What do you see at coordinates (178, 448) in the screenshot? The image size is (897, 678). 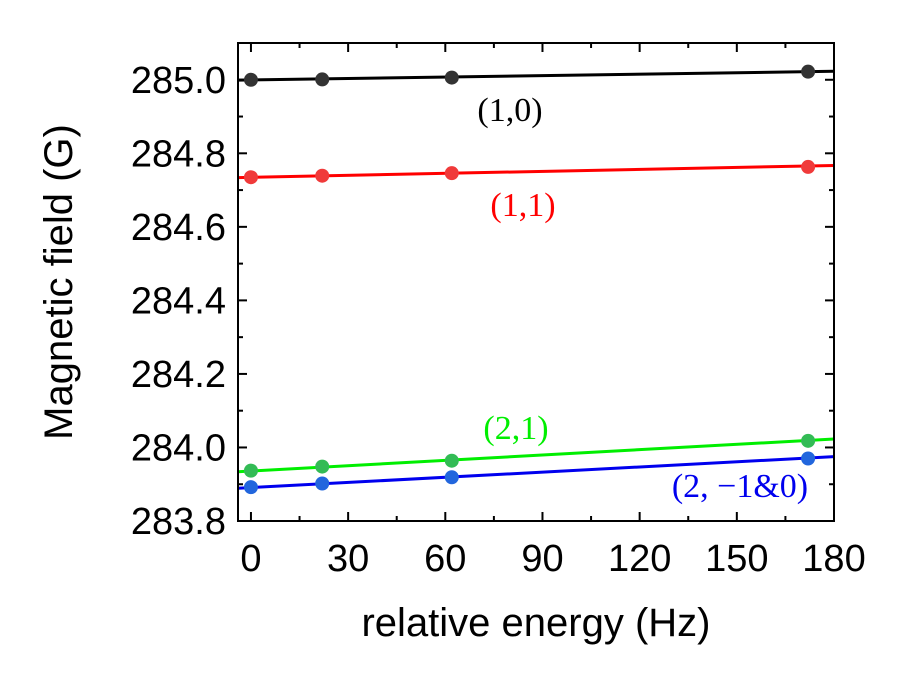 I see `y-tick-label: 284.0` at bounding box center [178, 448].